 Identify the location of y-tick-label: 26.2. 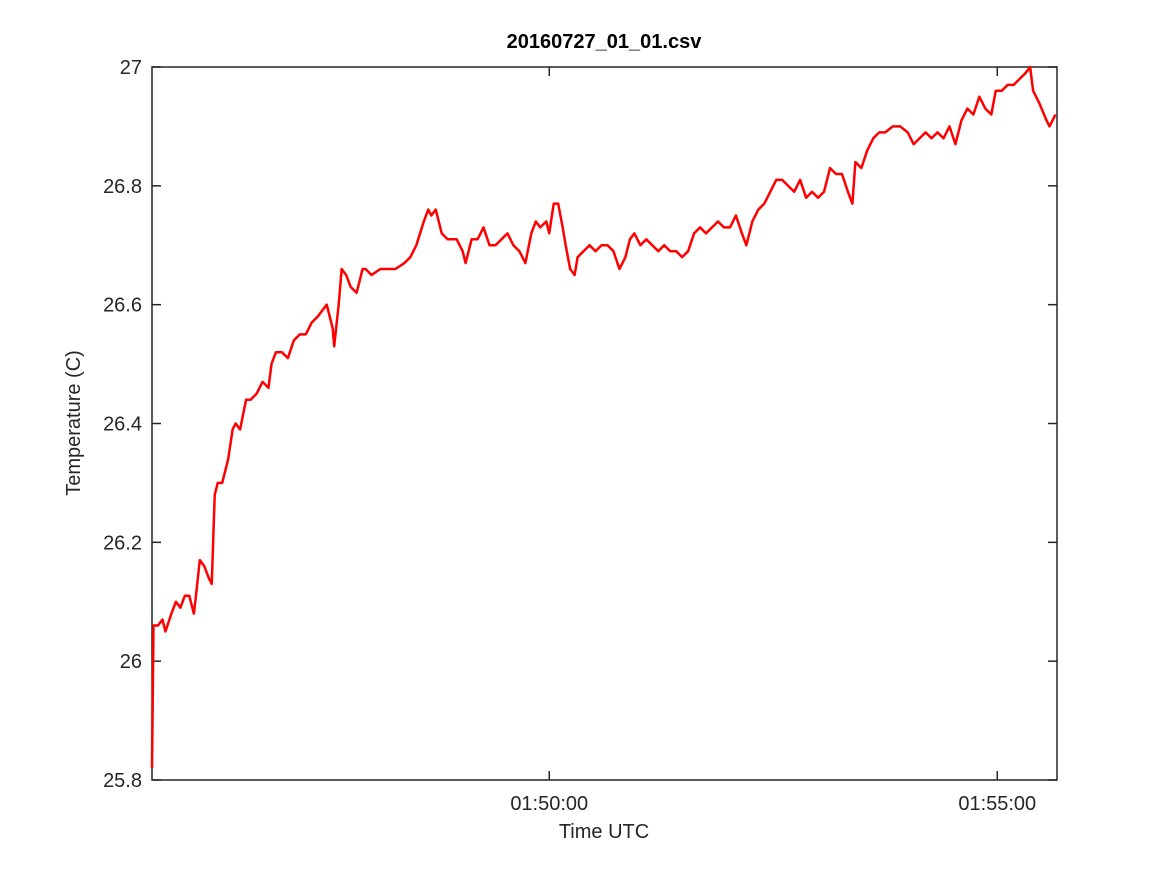
(122, 543).